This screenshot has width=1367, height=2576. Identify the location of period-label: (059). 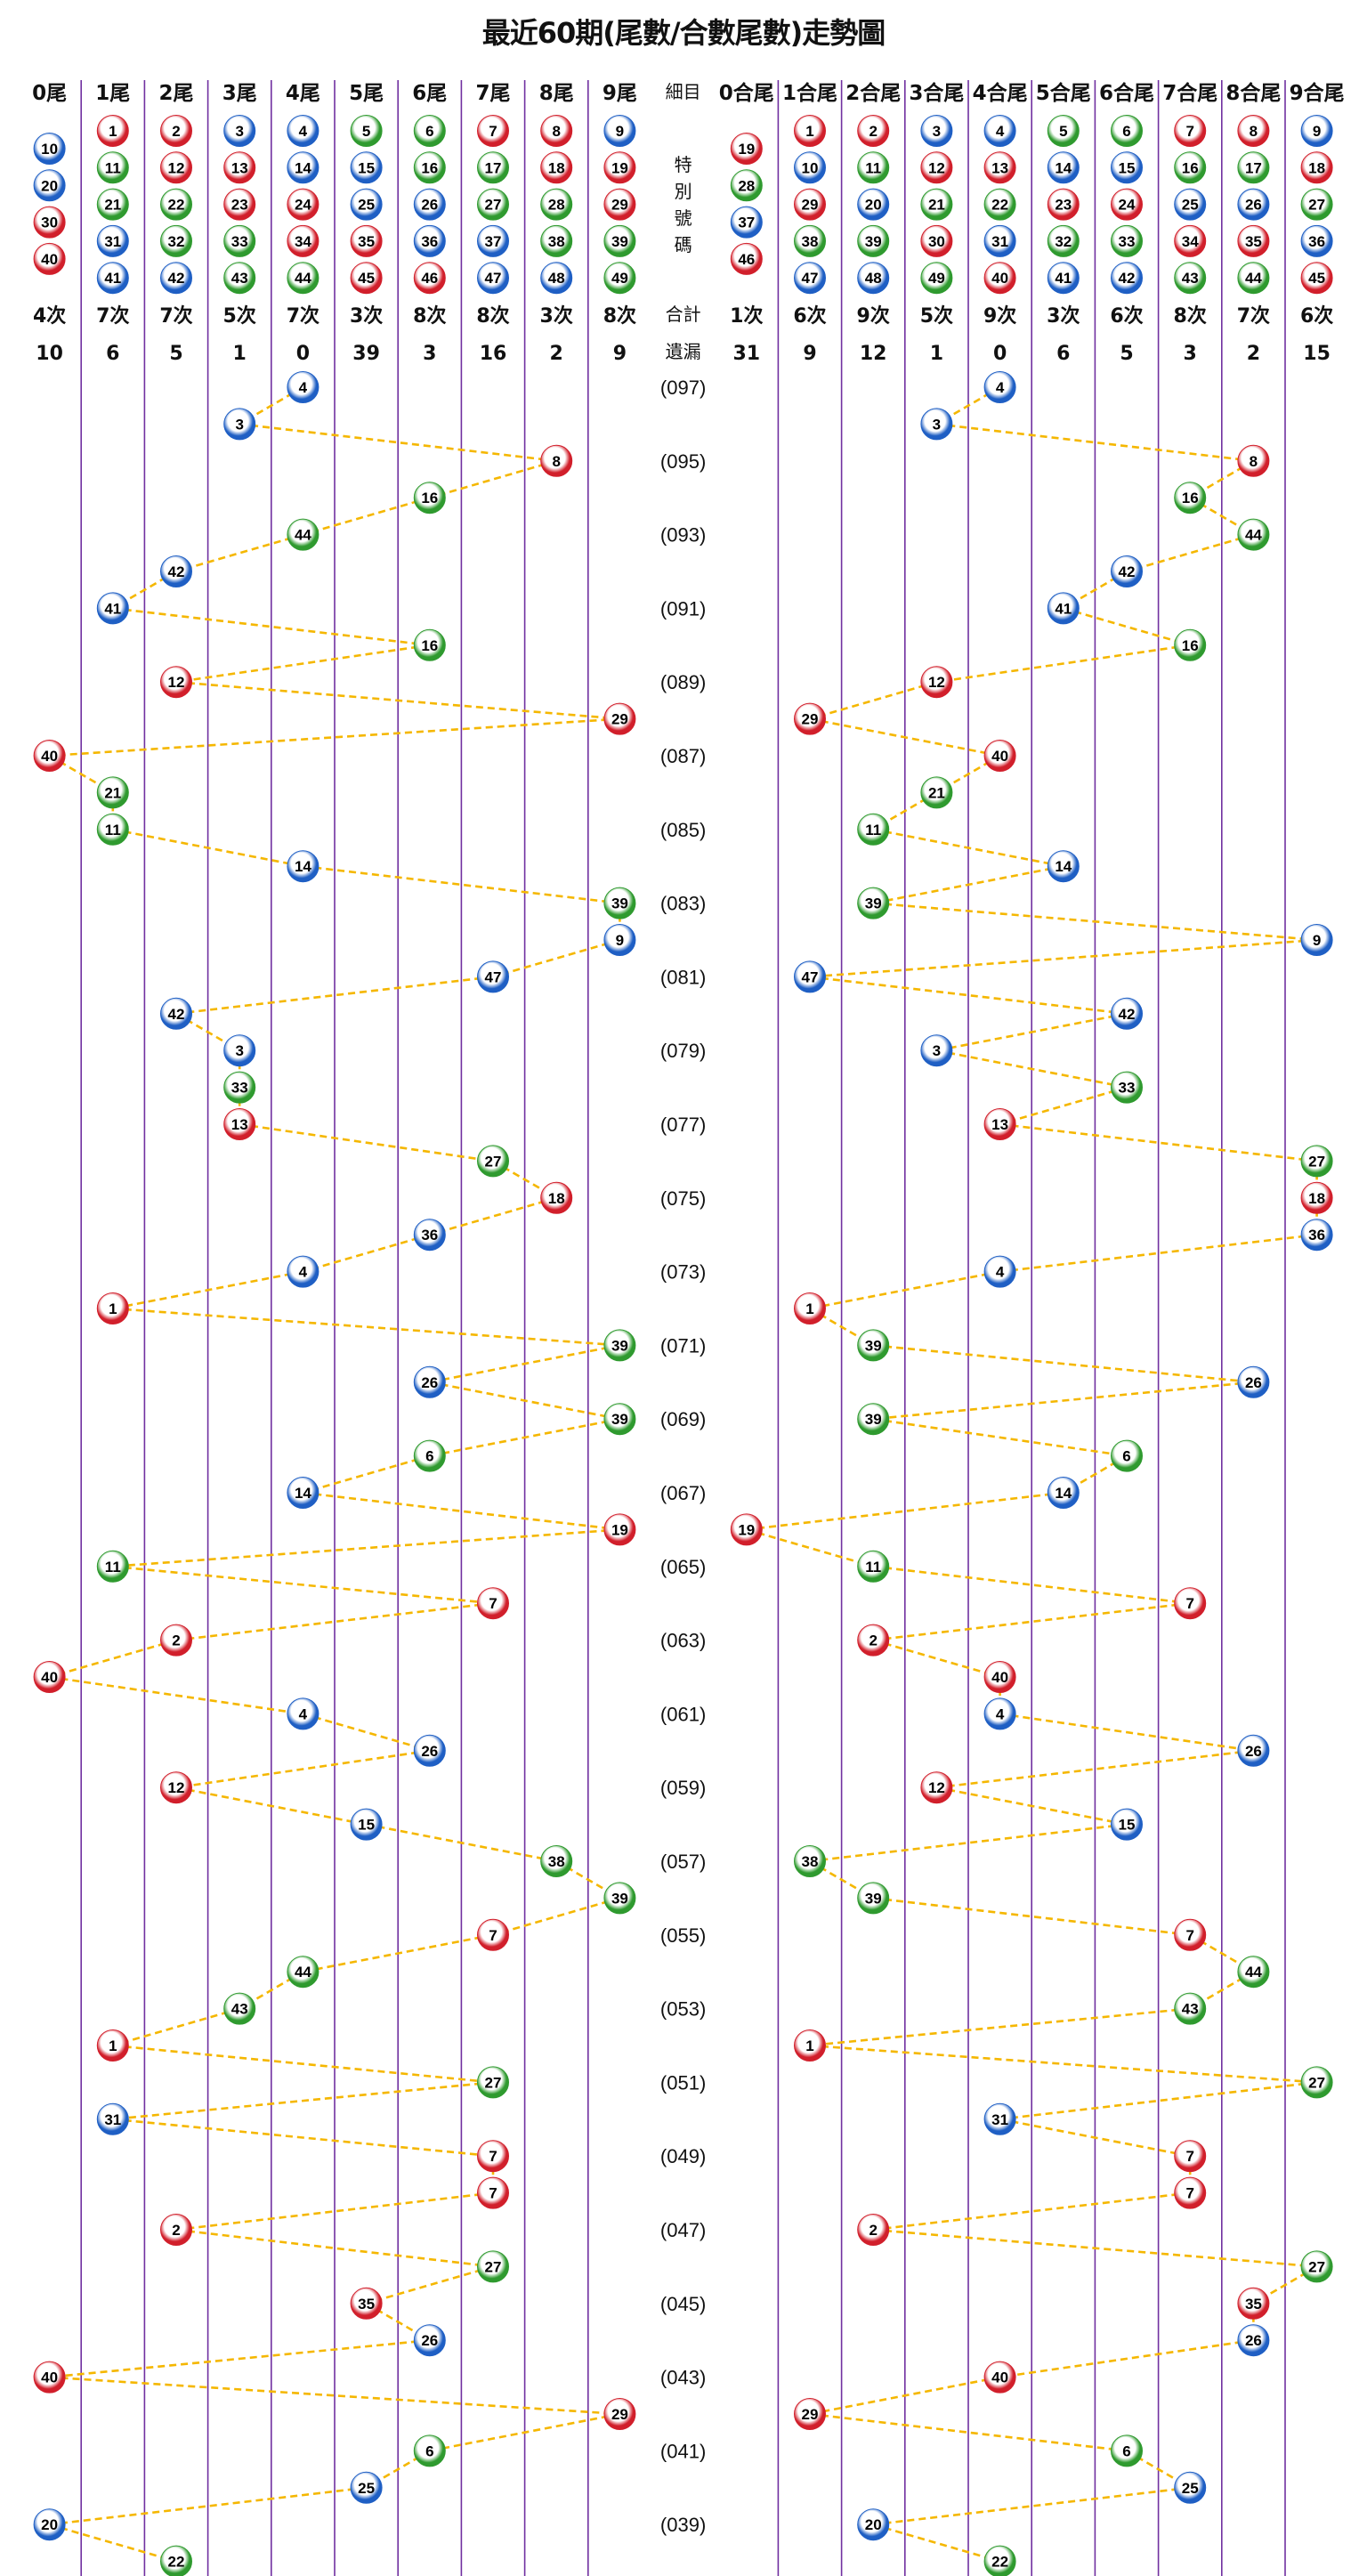
(683, 1788).